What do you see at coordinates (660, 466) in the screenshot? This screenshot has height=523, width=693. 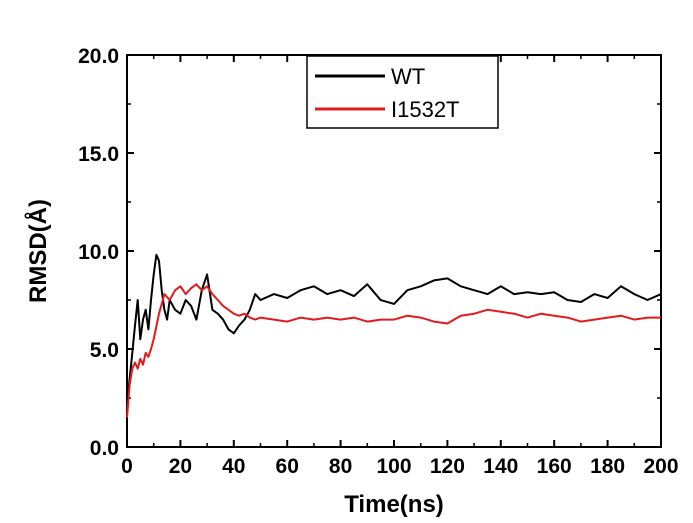 I see `x-tick-label: 200` at bounding box center [660, 466].